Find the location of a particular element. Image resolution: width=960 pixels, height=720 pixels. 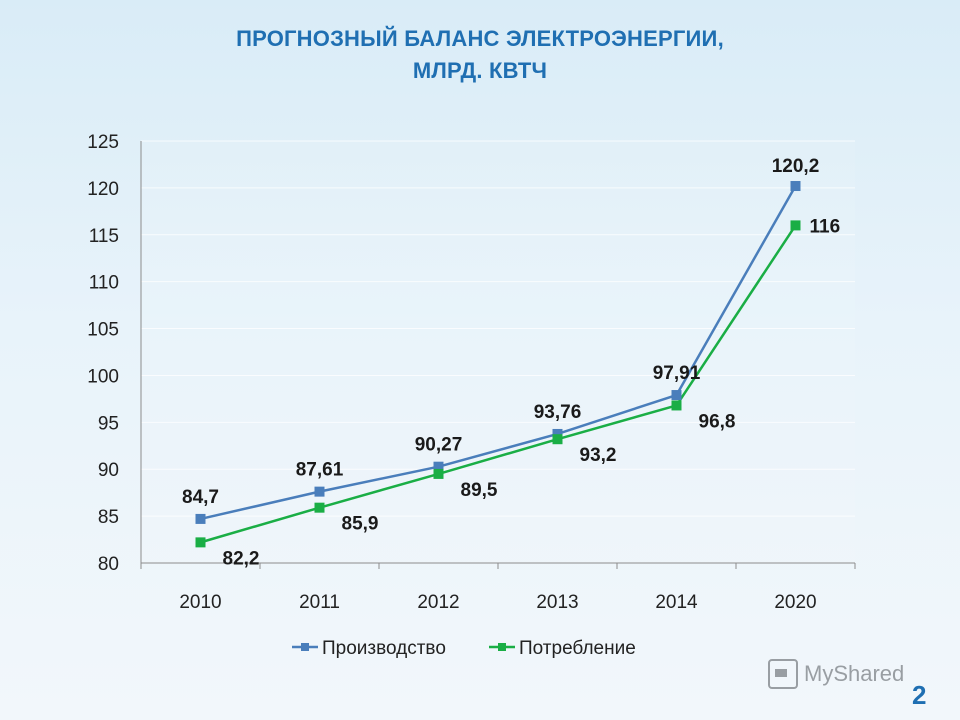

data-label: 89,5 is located at coordinates (479, 490).